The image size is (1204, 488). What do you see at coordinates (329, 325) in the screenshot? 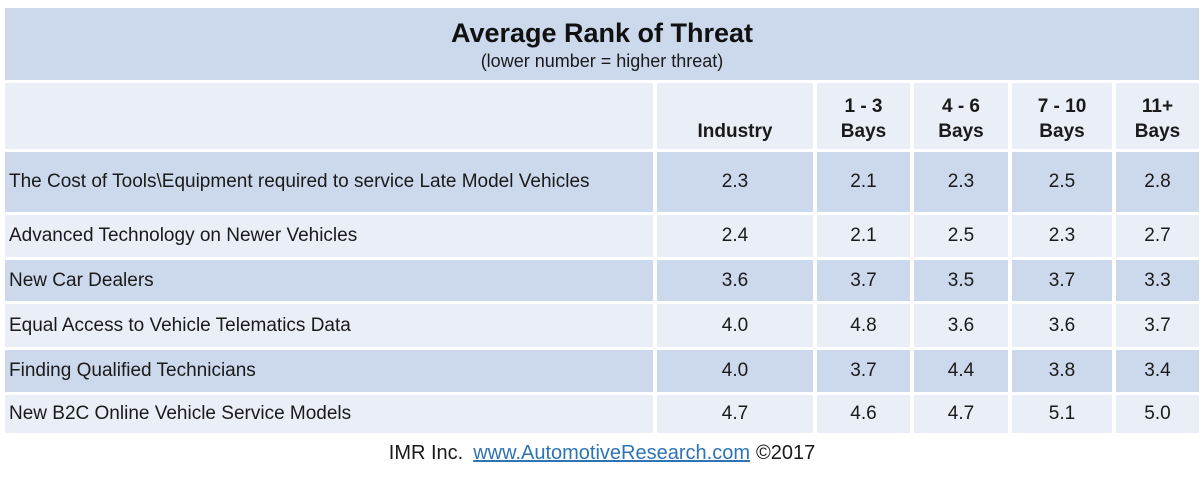
I see `row-label: Equal Access to Vehicle Telematics Data` at bounding box center [329, 325].